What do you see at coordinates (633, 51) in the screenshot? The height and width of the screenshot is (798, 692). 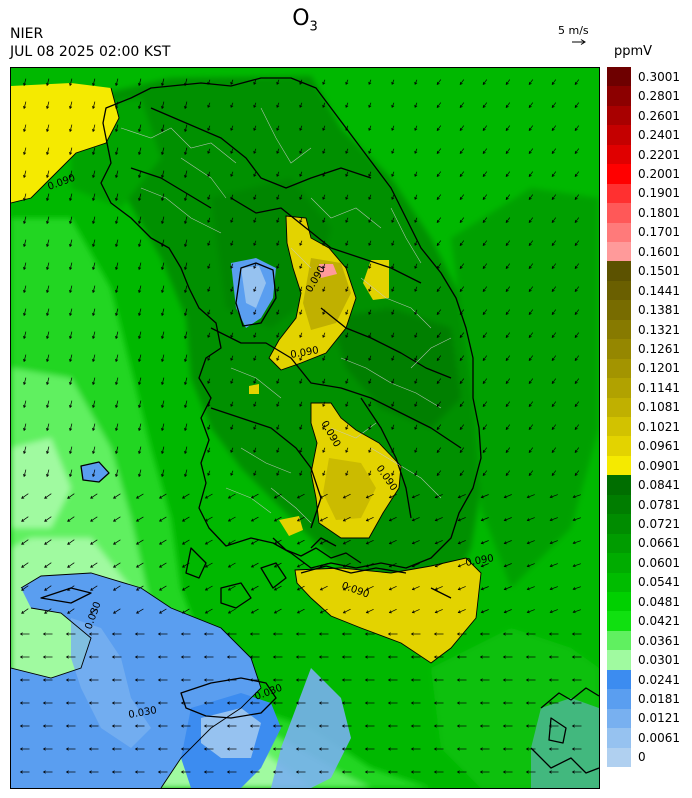 I see `unit-label: ppmV` at bounding box center [633, 51].